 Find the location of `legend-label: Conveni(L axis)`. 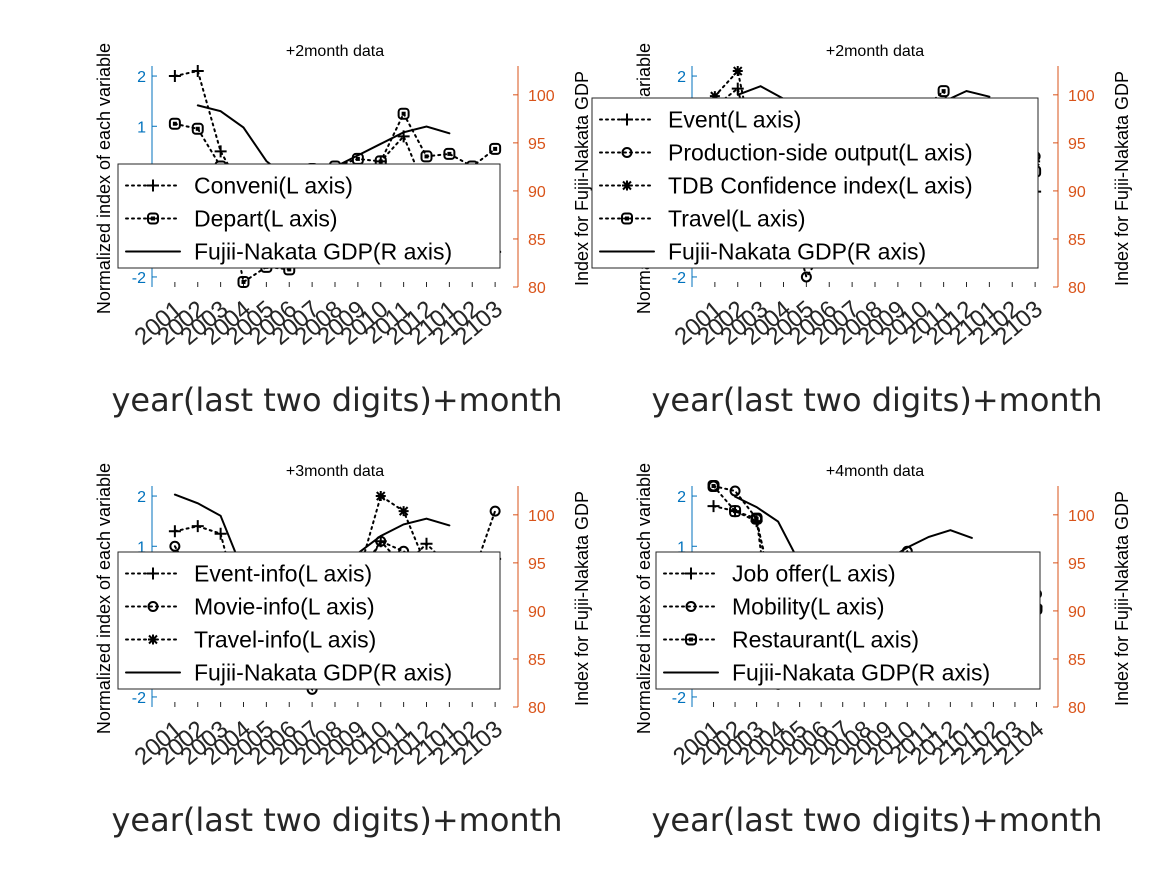

legend-label: Conveni(L axis) is located at coordinates (273, 186).